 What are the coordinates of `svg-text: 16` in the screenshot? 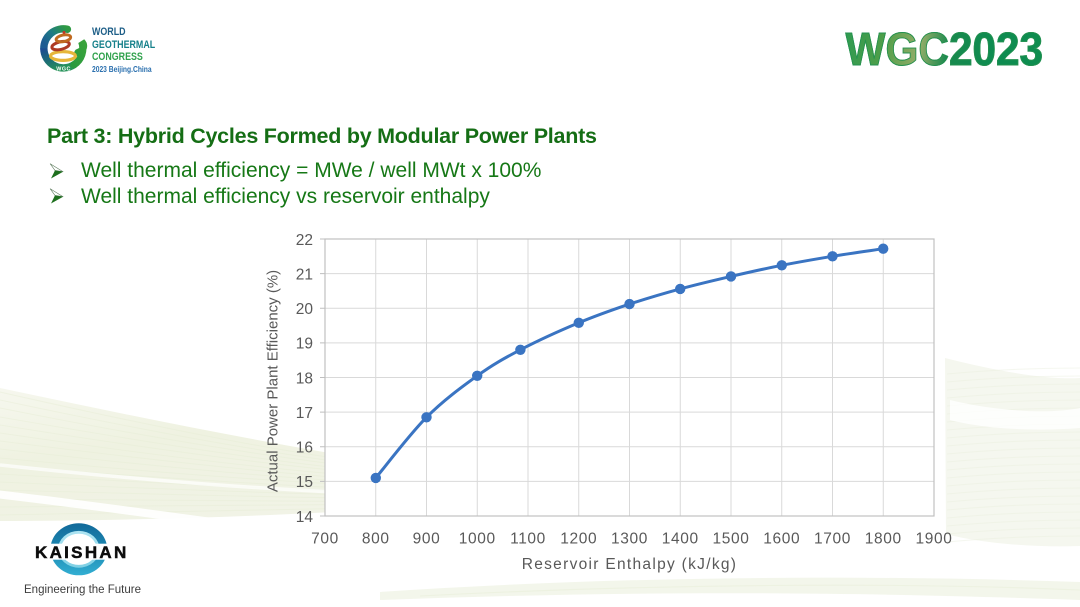 It's located at (304, 448).